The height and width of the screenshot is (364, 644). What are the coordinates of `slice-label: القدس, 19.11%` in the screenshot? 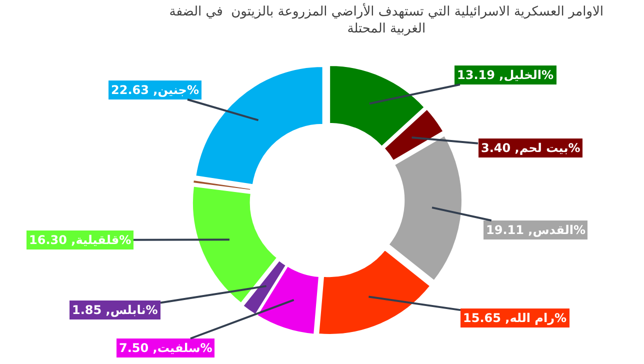 It's located at (536, 230).